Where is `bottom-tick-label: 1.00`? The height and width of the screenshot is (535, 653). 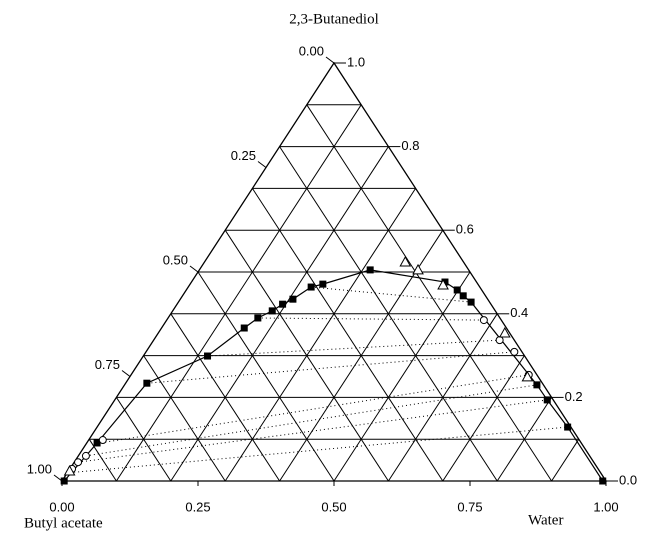 bottom-tick-label: 1.00 is located at coordinates (605, 506).